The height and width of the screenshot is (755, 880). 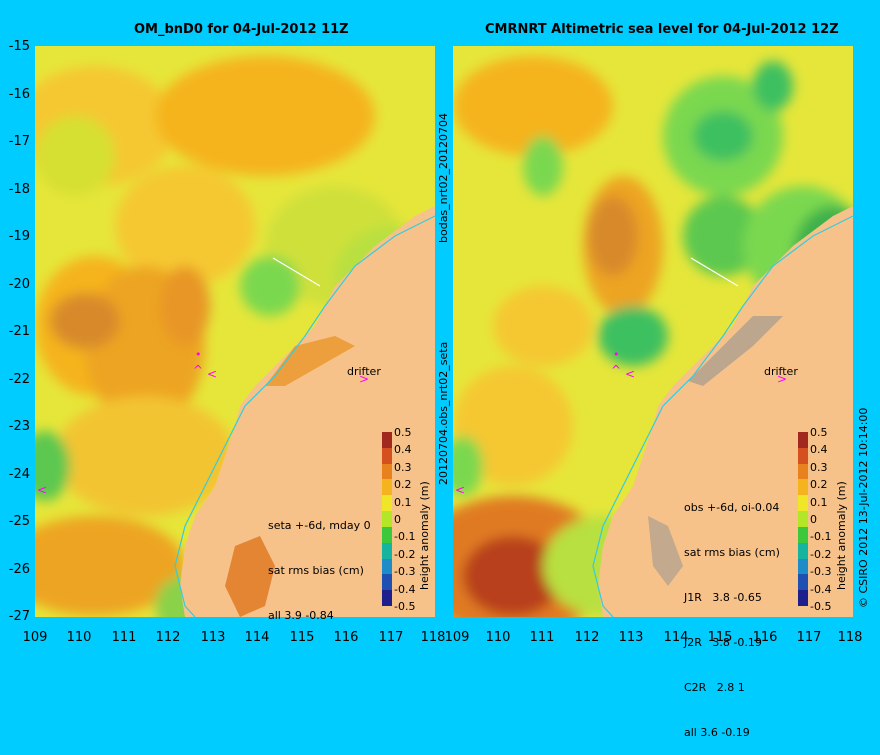 What do you see at coordinates (403, 502) in the screenshot?
I see `colorbar-tick-label: 0.1` at bounding box center [403, 502].